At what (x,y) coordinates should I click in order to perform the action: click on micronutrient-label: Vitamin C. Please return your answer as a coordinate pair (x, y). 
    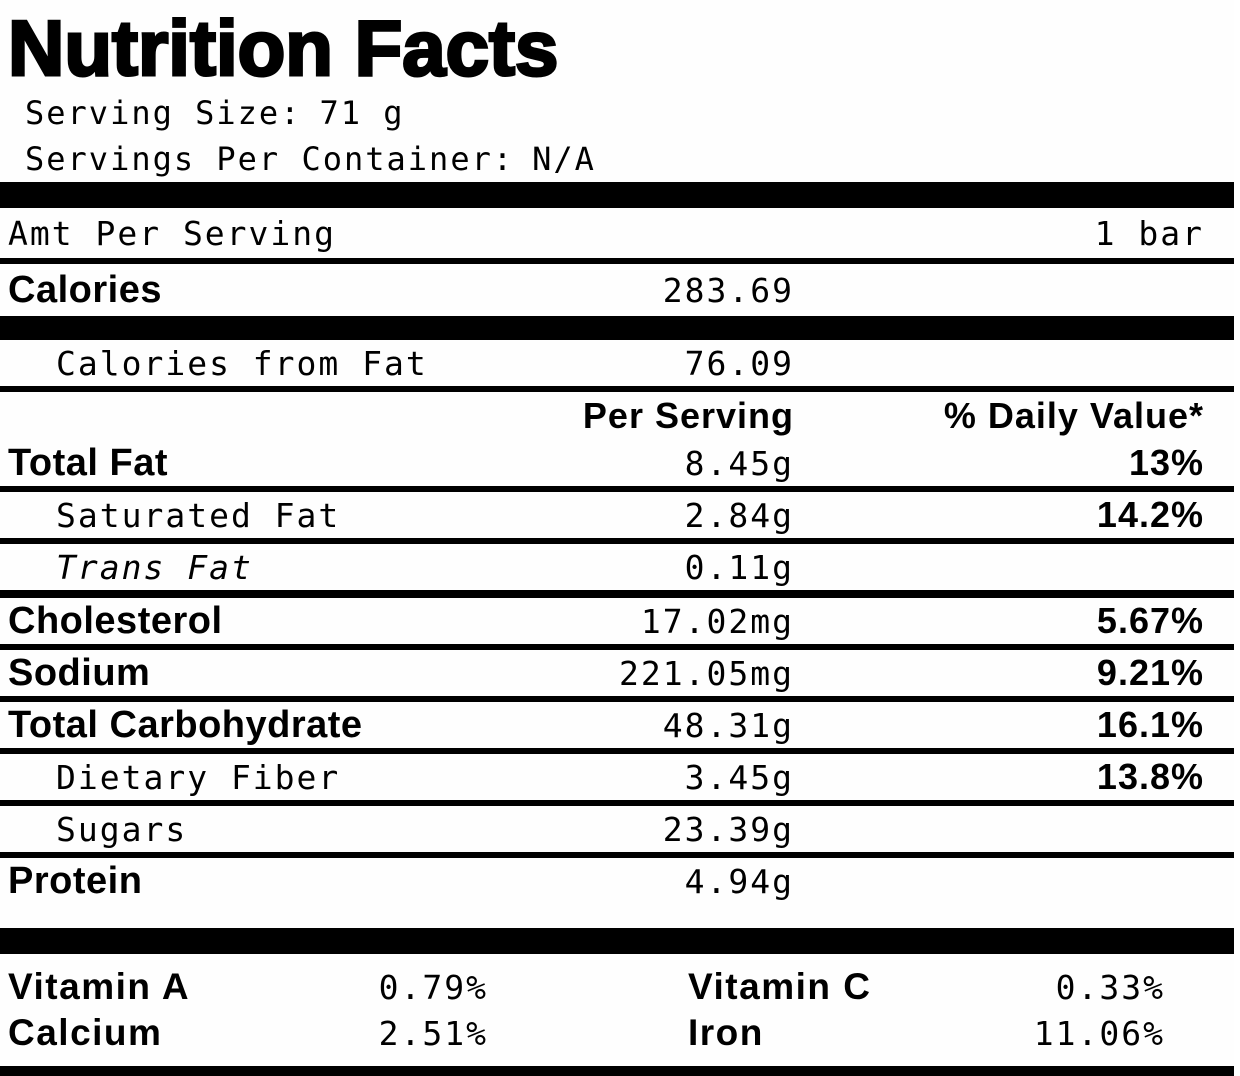
    Looking at the image, I should click on (780, 986).